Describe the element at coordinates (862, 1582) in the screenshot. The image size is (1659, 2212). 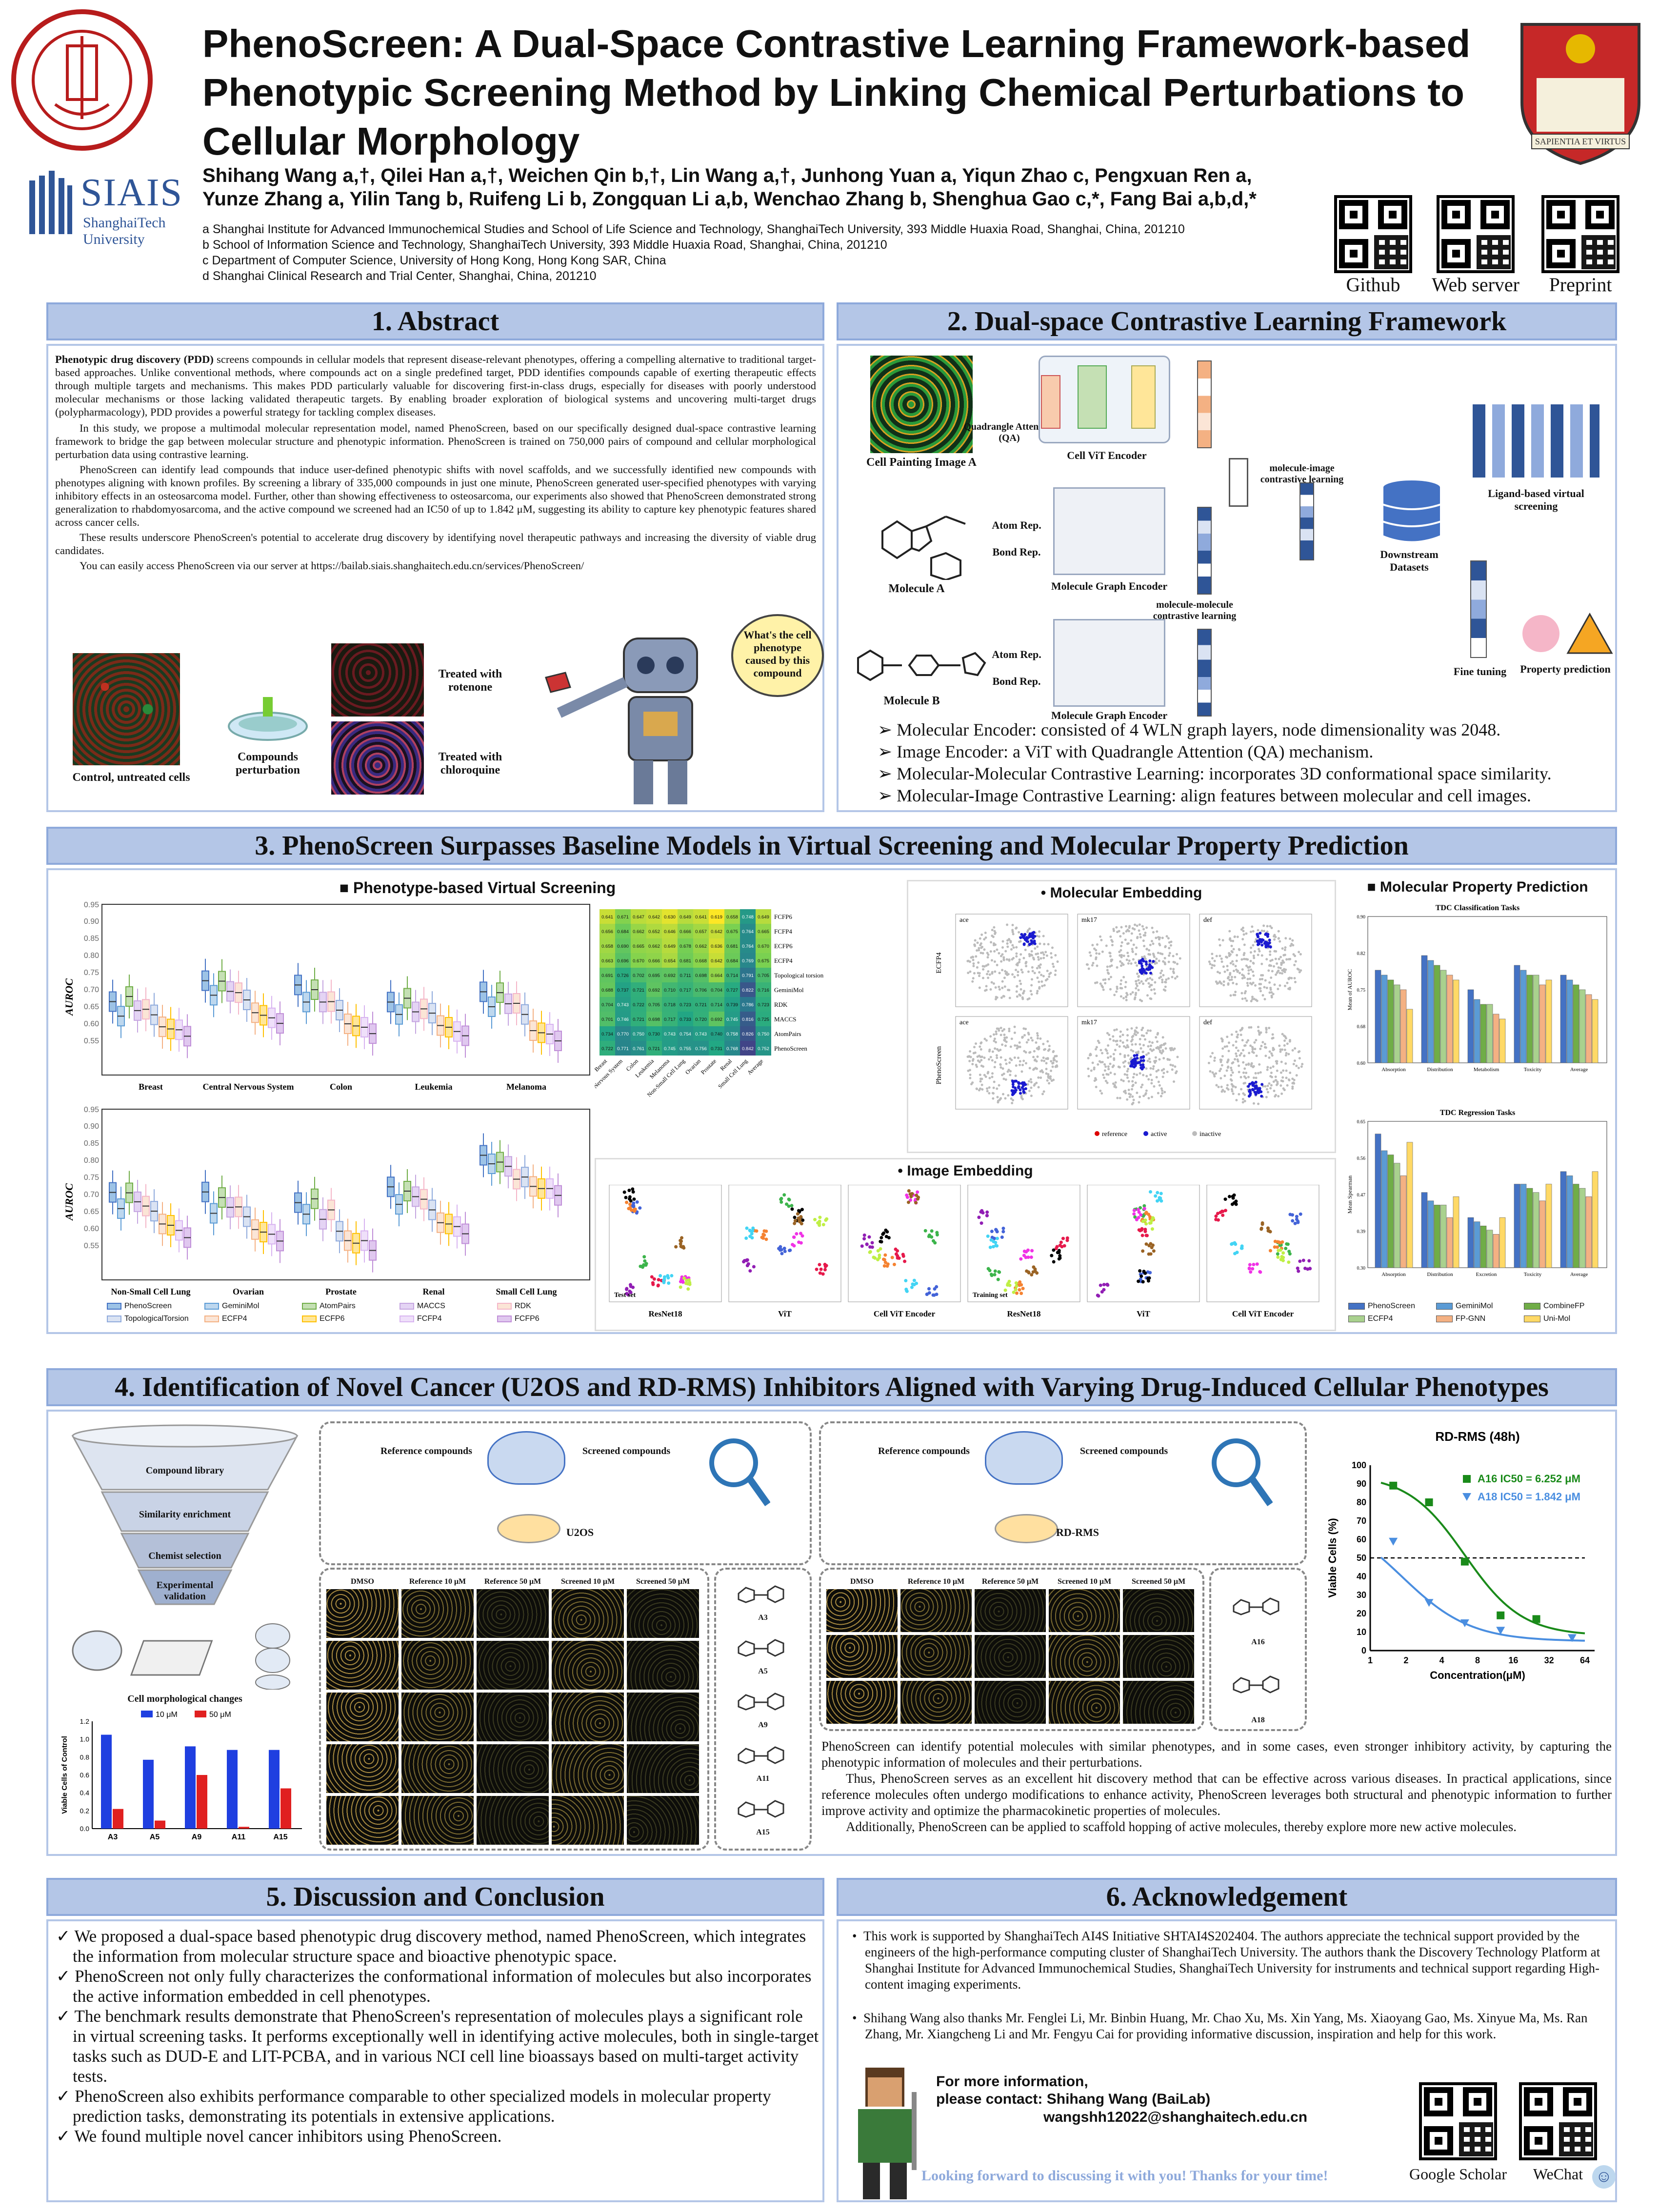
I see `micro-col-header: DMSO` at that location.